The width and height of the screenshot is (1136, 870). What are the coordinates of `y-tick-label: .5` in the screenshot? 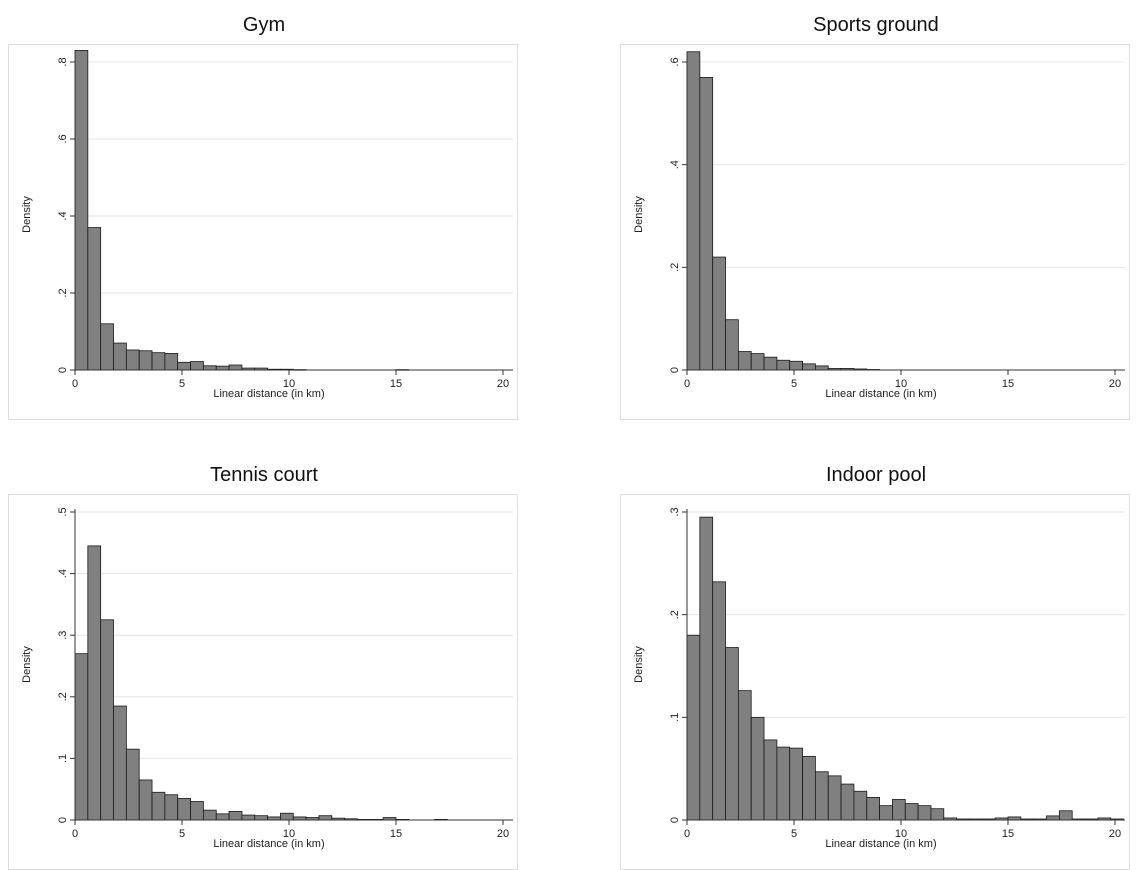 It's located at (63, 511).